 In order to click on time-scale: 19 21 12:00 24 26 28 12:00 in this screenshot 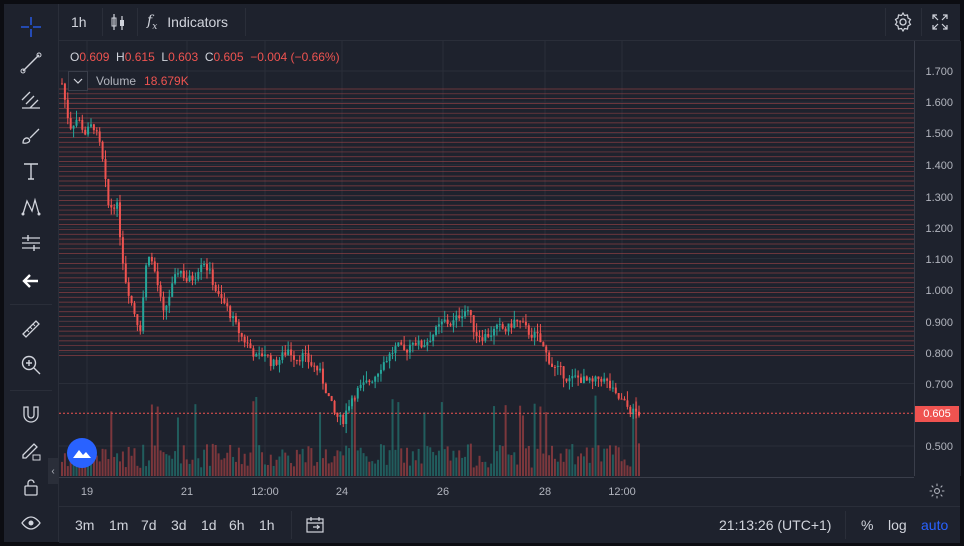, I will do `click(486, 491)`.